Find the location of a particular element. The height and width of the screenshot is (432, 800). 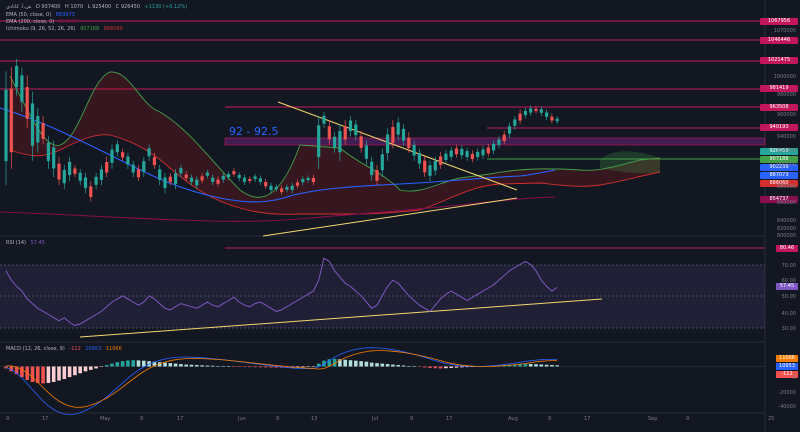

legend-ema50: EMA (50, close, 0) 883973 is located at coordinates (42, 15).